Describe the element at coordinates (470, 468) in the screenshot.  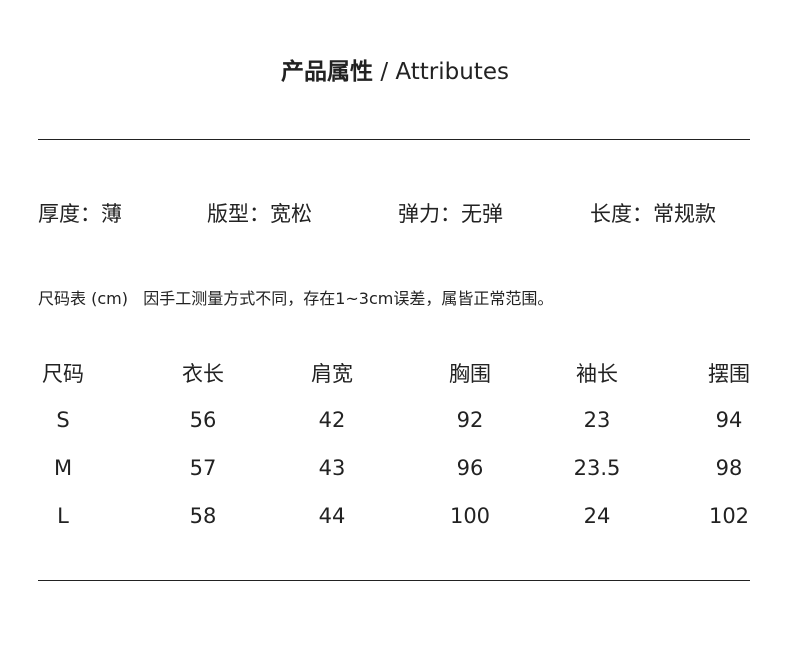
I see `table-cell: 96` at that location.